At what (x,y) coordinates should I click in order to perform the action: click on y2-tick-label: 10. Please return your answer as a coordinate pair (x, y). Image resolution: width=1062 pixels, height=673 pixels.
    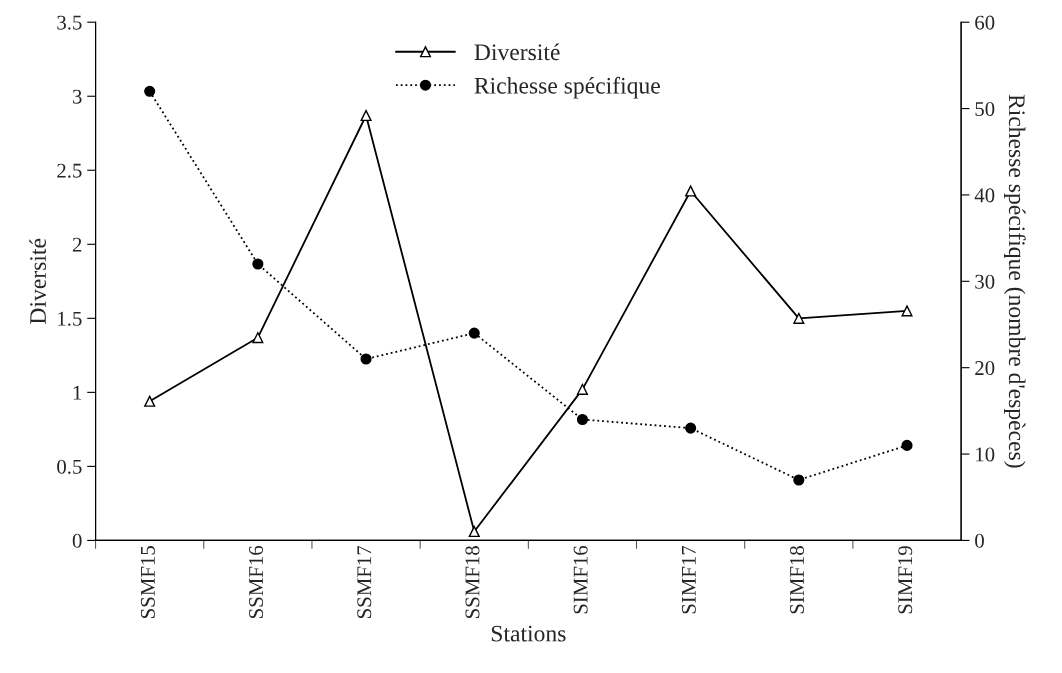
    Looking at the image, I should click on (985, 454).